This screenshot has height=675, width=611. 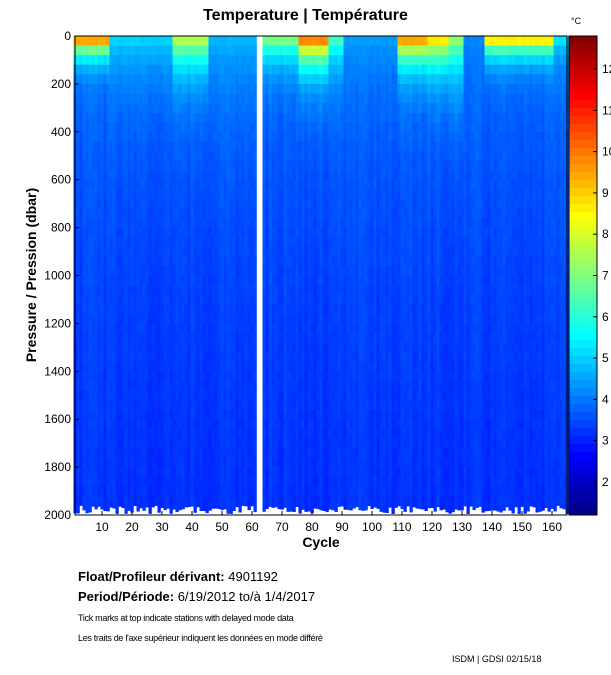 What do you see at coordinates (576, 21) in the screenshot?
I see `colorbar-unit: °C` at bounding box center [576, 21].